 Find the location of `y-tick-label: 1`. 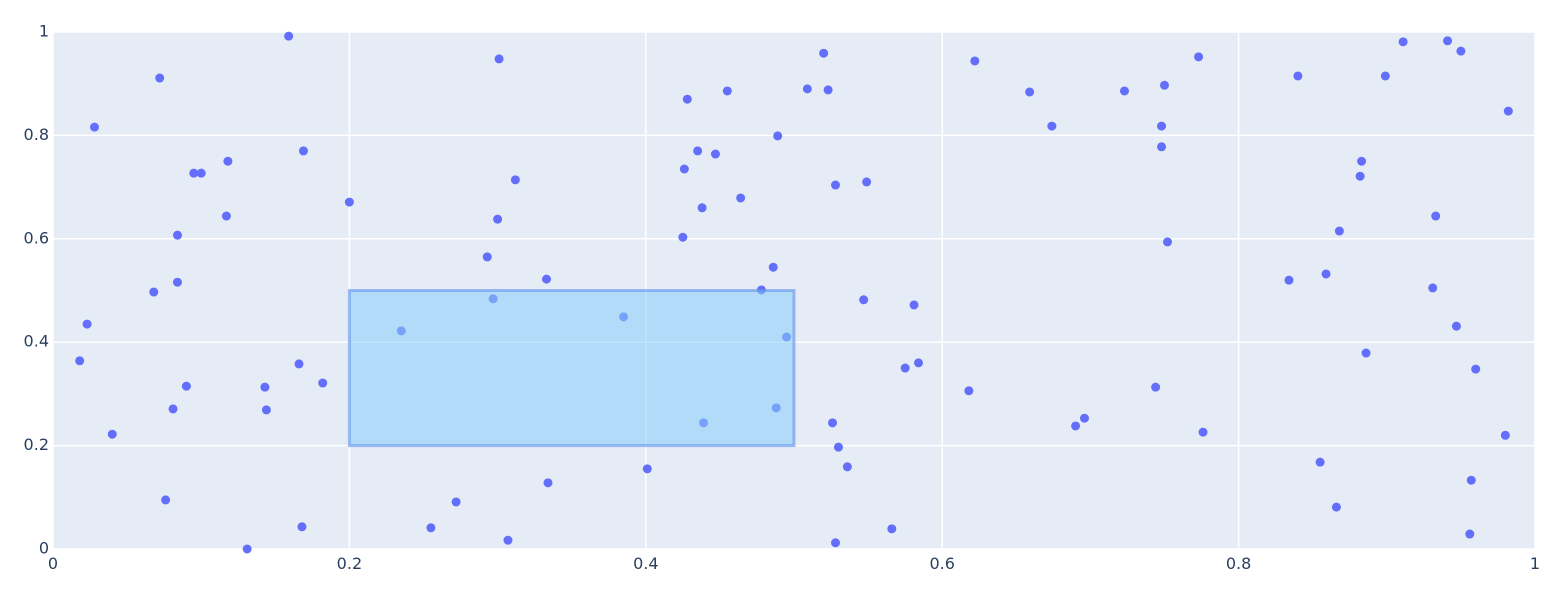

y-tick-label: 1 is located at coordinates (44, 31).